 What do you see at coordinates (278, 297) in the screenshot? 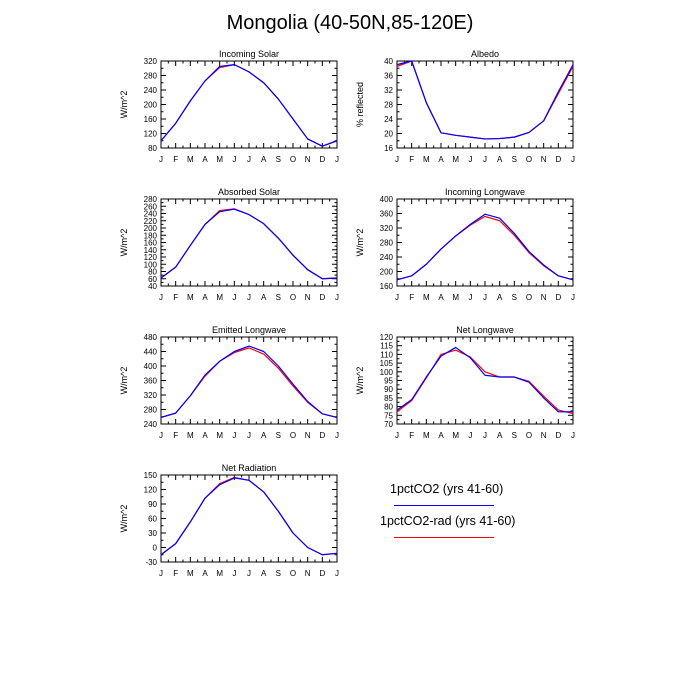
I see `absorbed-solar-xtick-label: S` at bounding box center [278, 297].